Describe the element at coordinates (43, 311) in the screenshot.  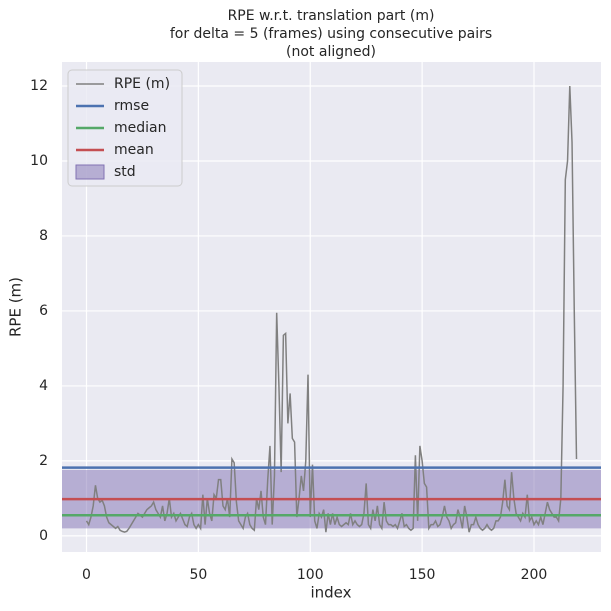
I see `y-tick-label: 6` at that location.